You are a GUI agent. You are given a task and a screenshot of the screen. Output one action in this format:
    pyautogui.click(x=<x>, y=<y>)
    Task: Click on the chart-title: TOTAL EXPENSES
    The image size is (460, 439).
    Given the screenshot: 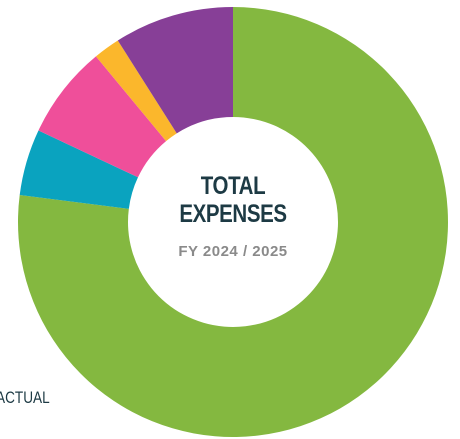 What is the action you would take?
    pyautogui.click(x=233, y=200)
    